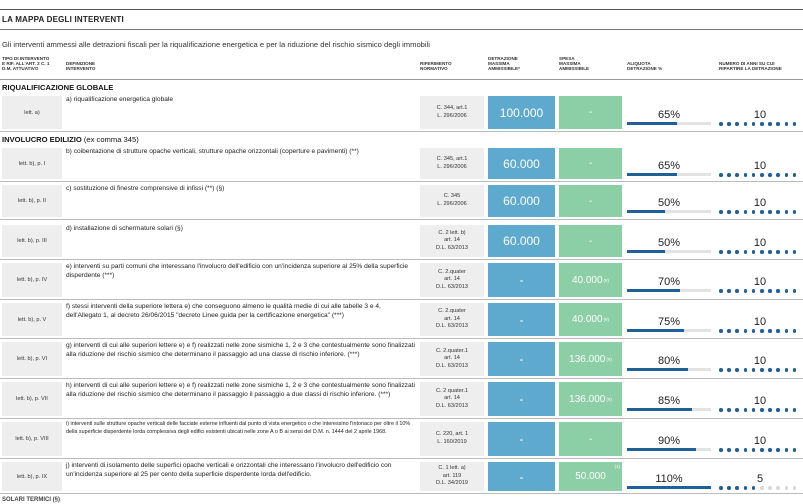 Image resolution: width=803 pixels, height=504 pixels. What do you see at coordinates (81, 66) in the screenshot?
I see `header-definizione: DEFINIZIONE INTERVENTO` at bounding box center [81, 66].